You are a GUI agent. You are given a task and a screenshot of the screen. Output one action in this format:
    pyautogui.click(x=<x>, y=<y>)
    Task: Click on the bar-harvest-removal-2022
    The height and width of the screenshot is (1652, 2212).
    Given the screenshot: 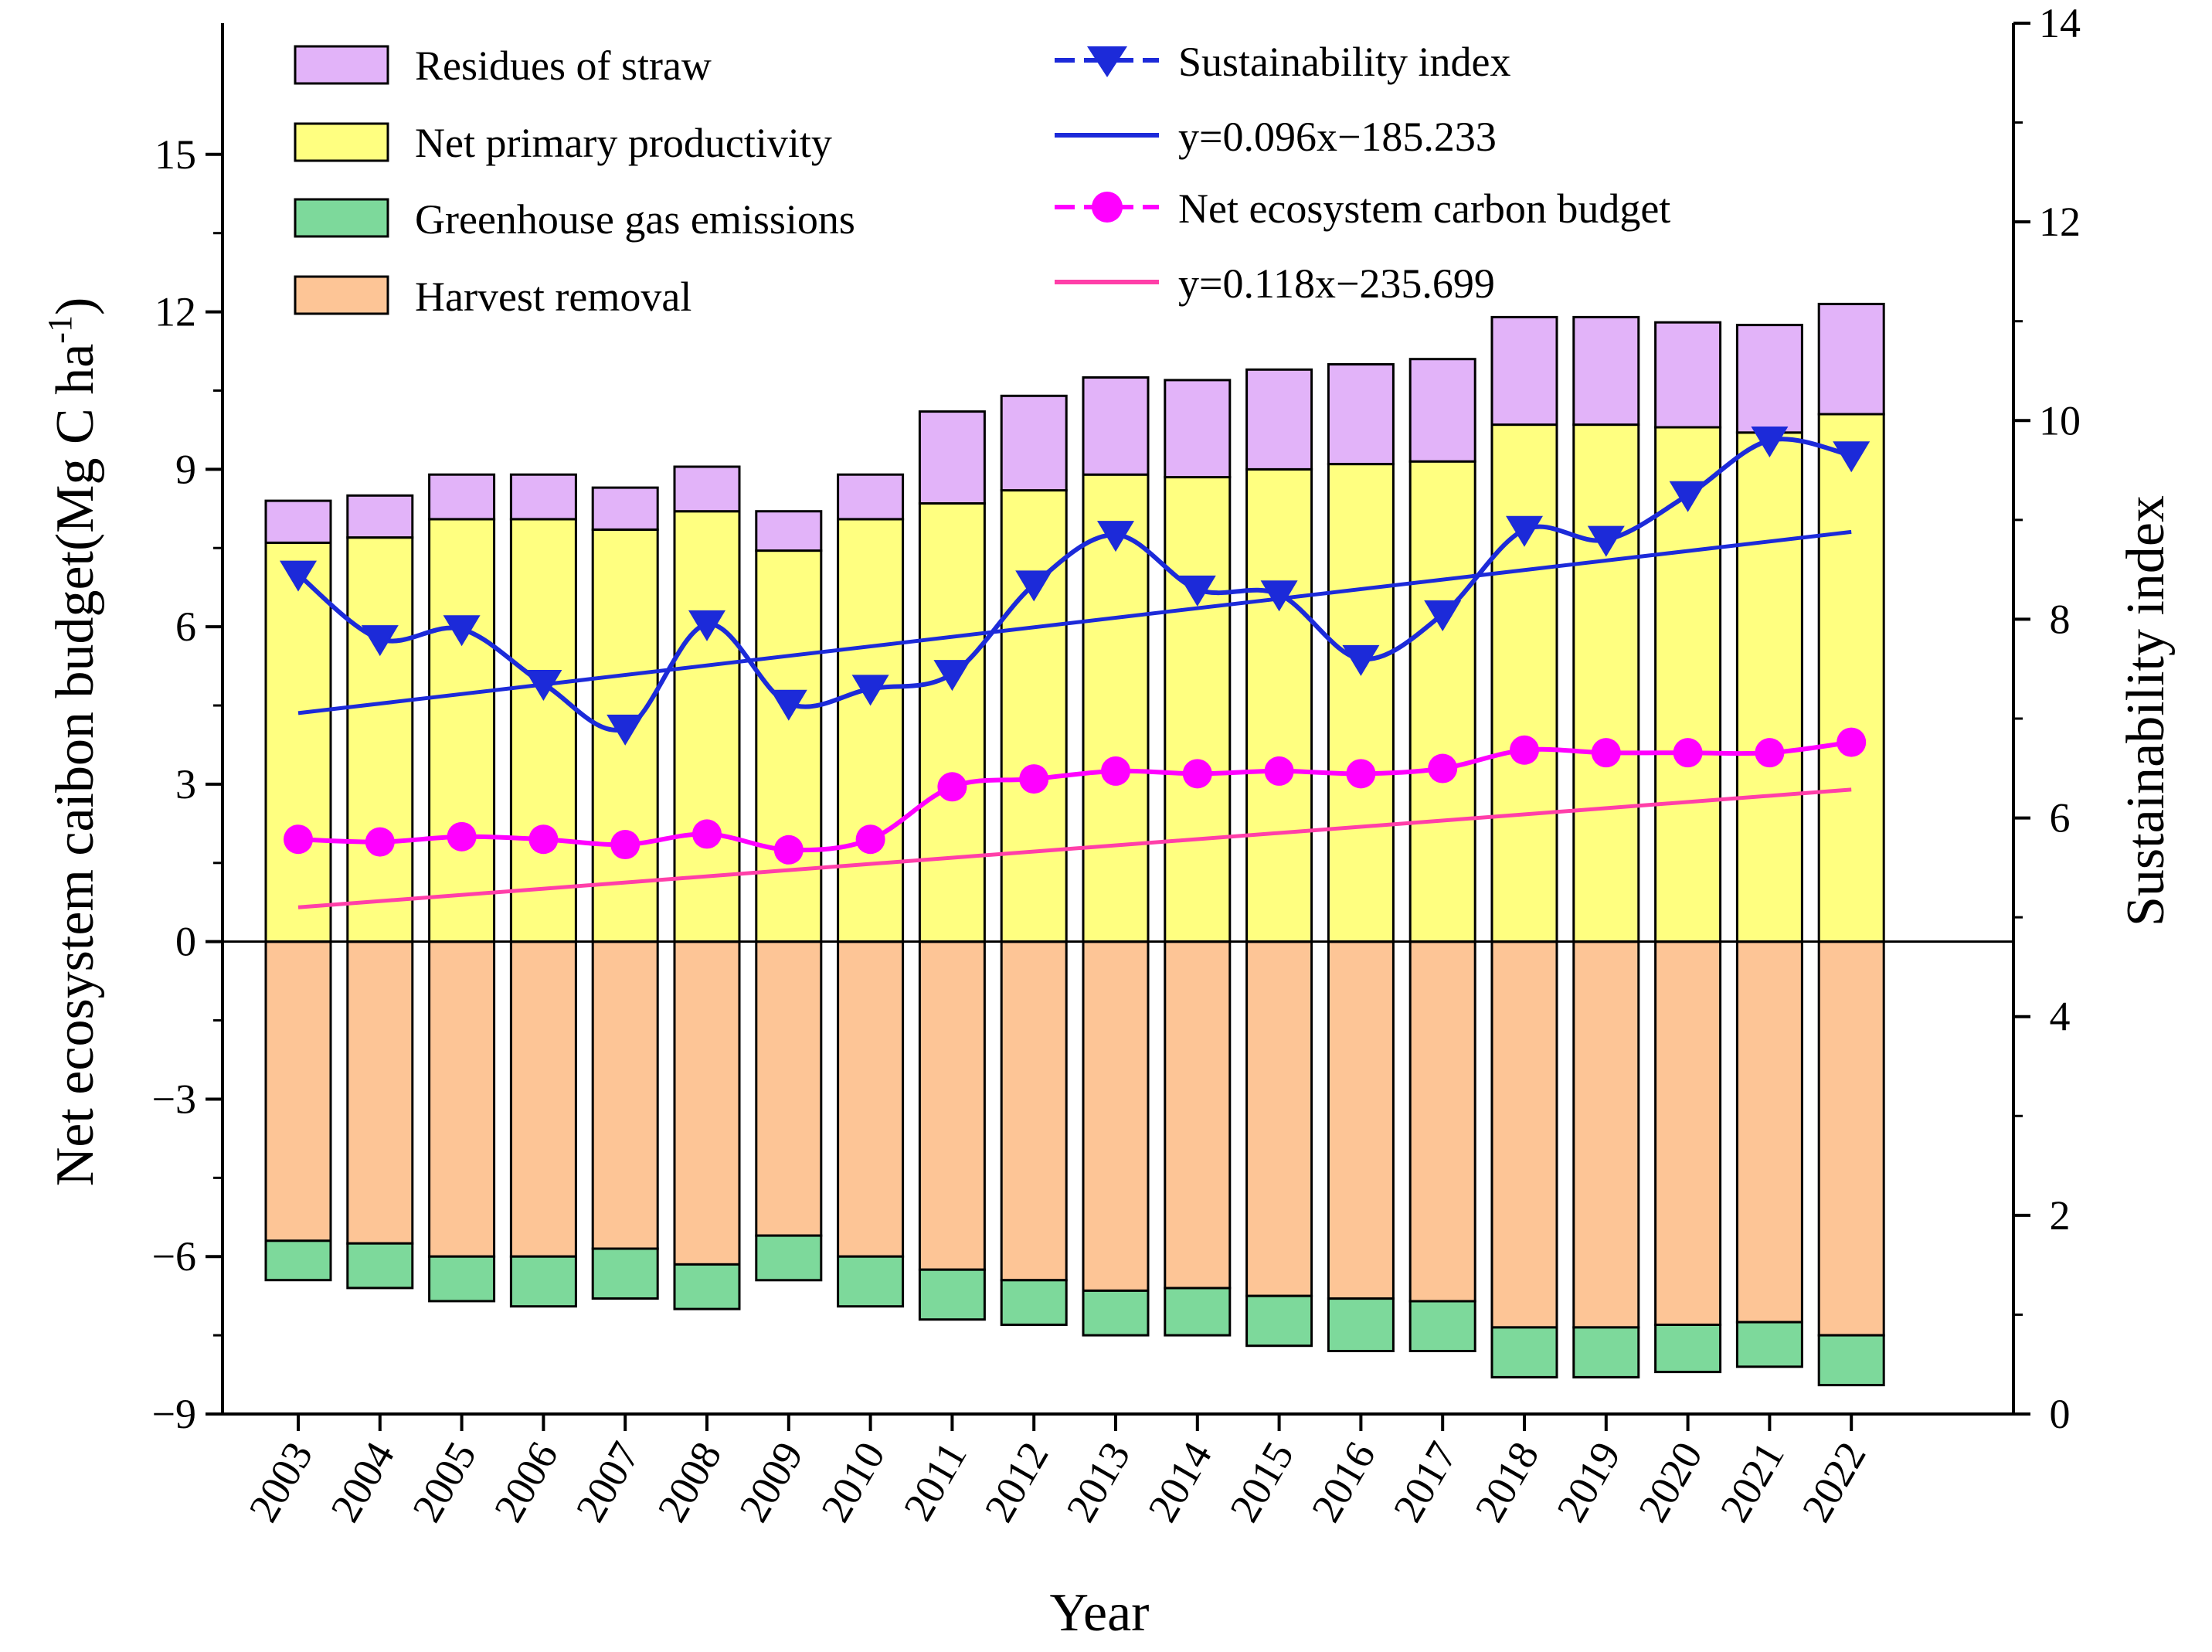 What is the action you would take?
    pyautogui.click(x=1851, y=1139)
    